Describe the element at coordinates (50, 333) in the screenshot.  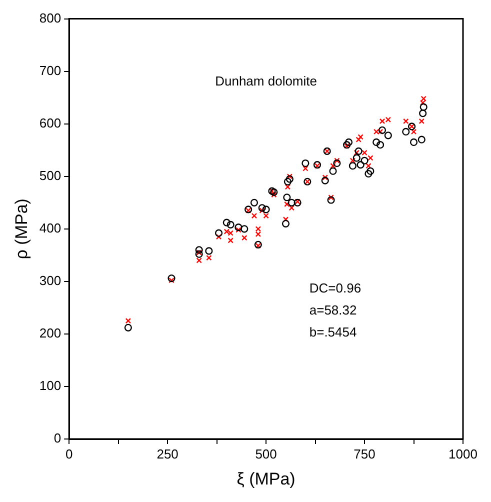
I see `y-tick-label: 200` at that location.